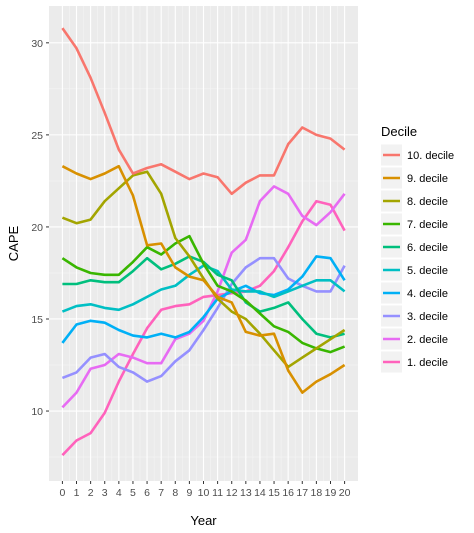  I want to click on x-tick-label: 18, so click(317, 493).